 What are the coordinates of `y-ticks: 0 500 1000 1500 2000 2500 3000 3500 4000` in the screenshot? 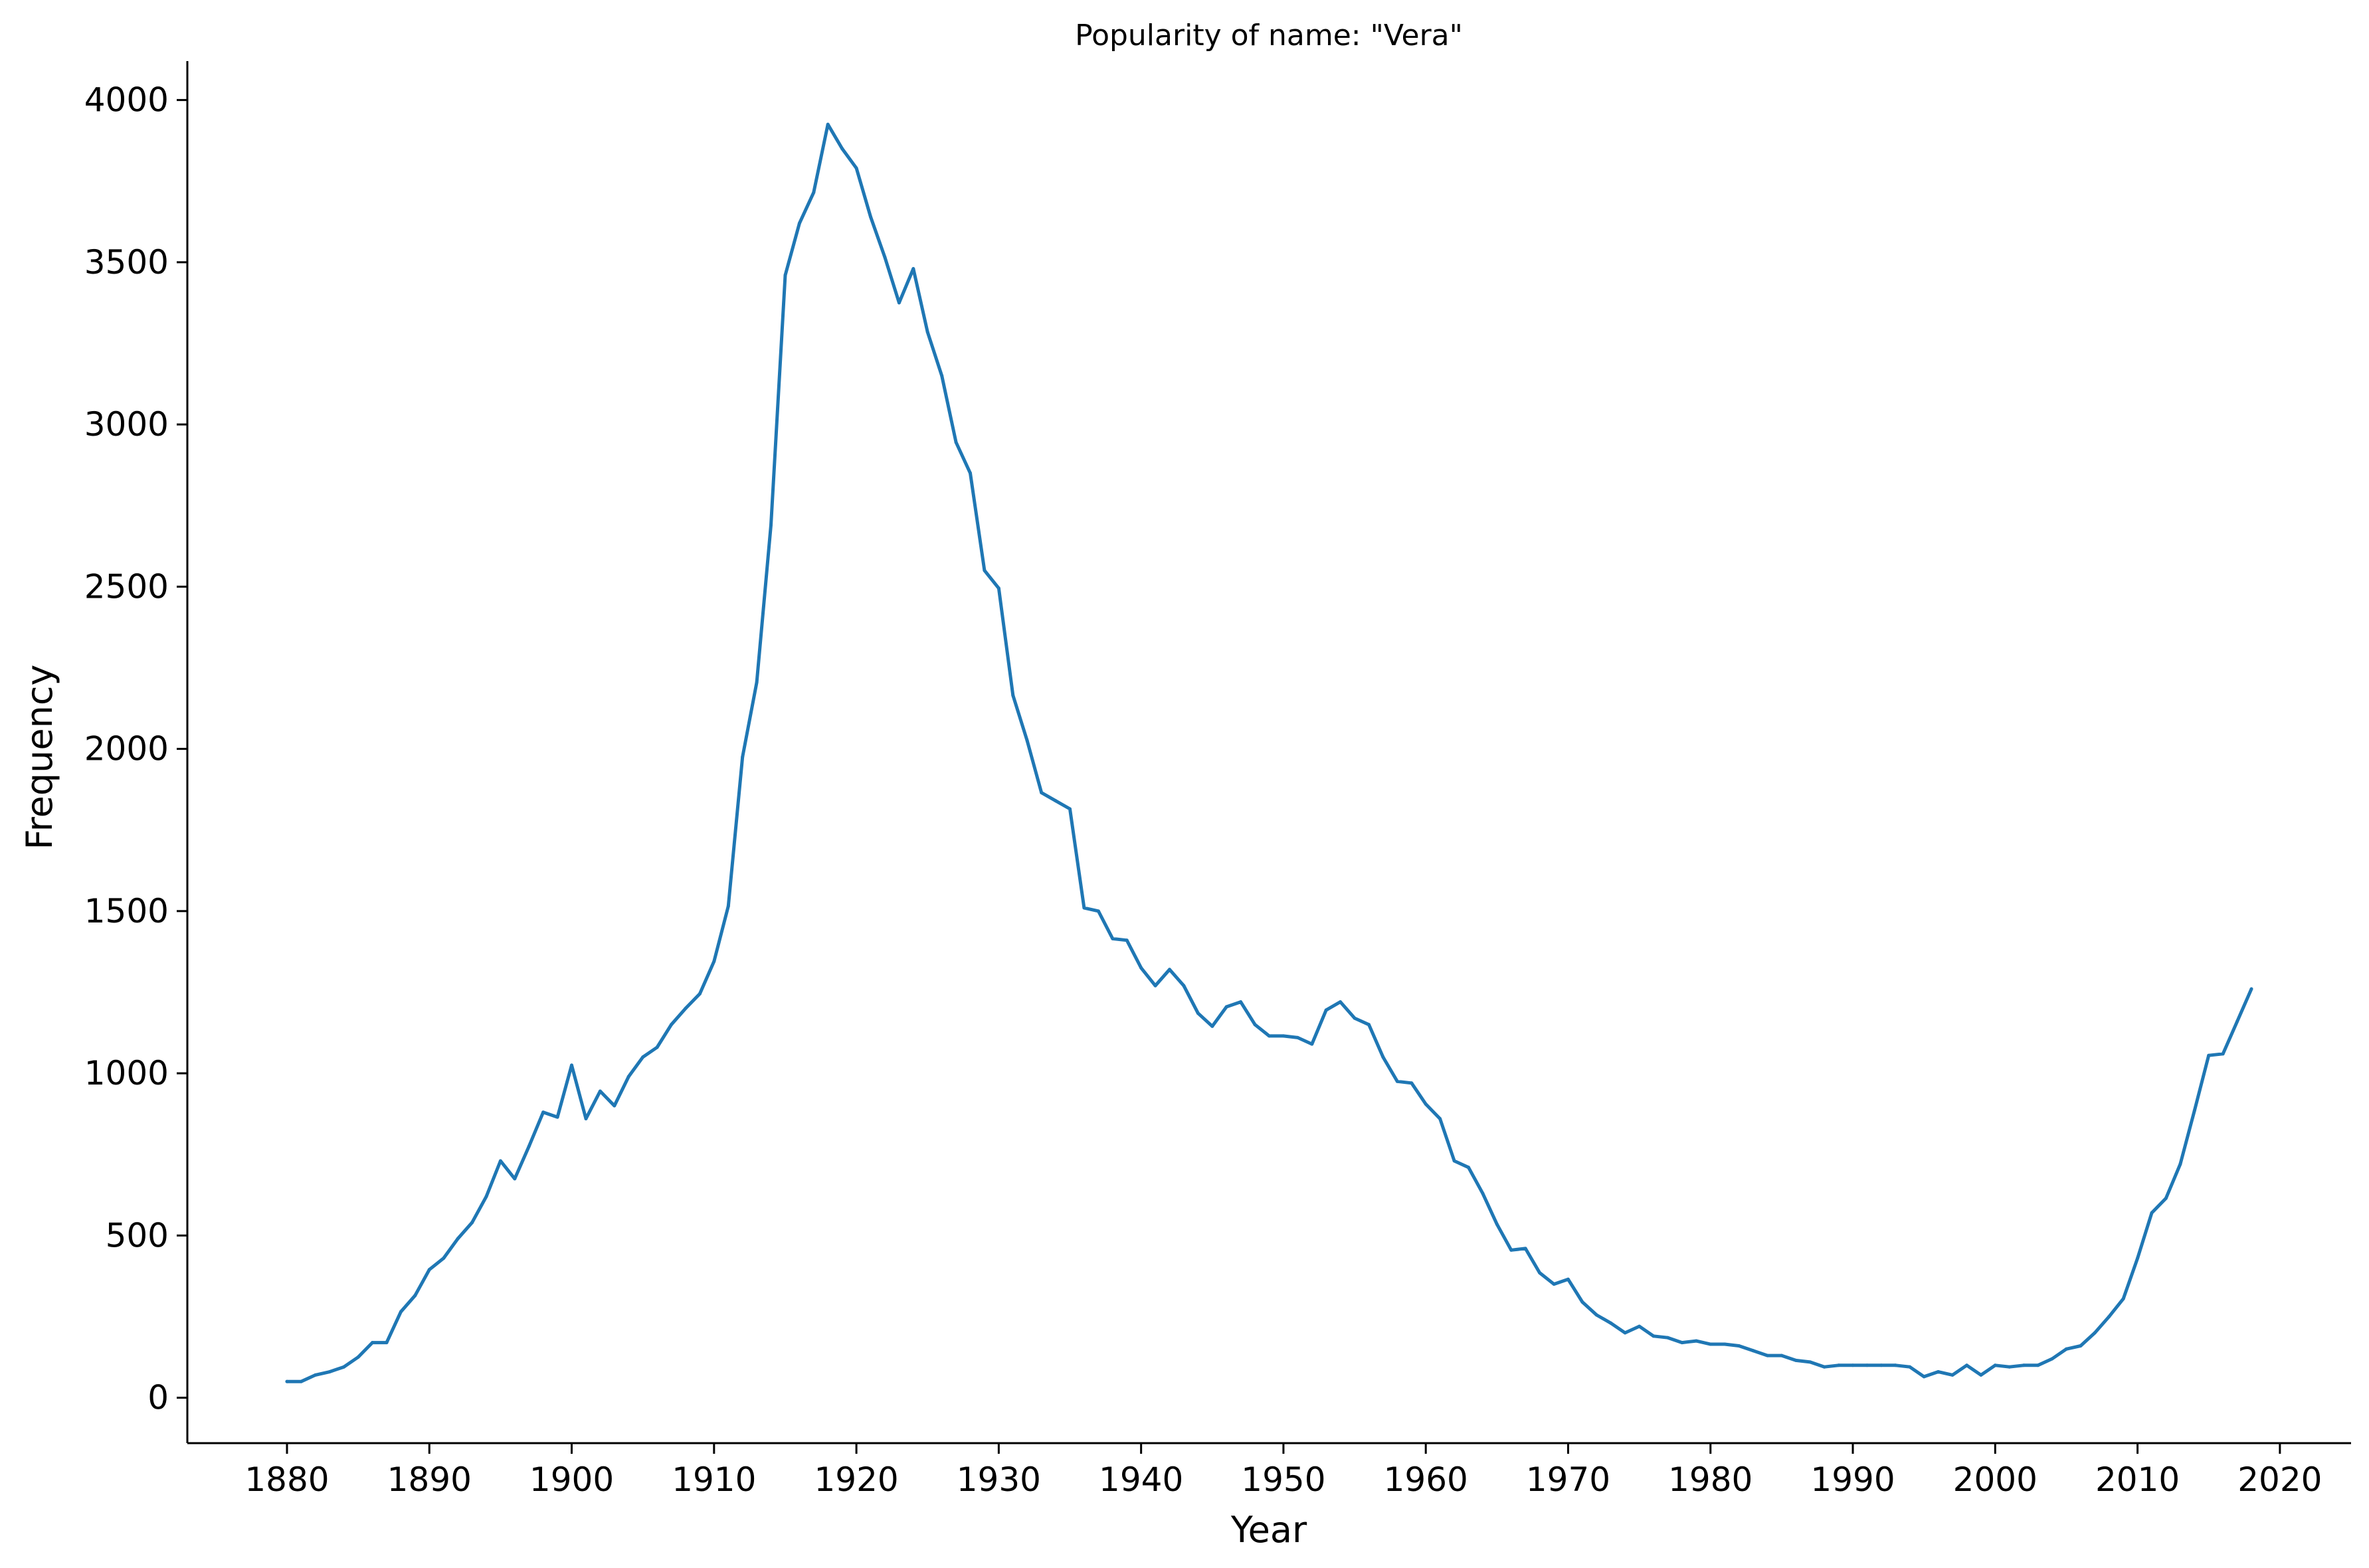 It's located at (135, 749).